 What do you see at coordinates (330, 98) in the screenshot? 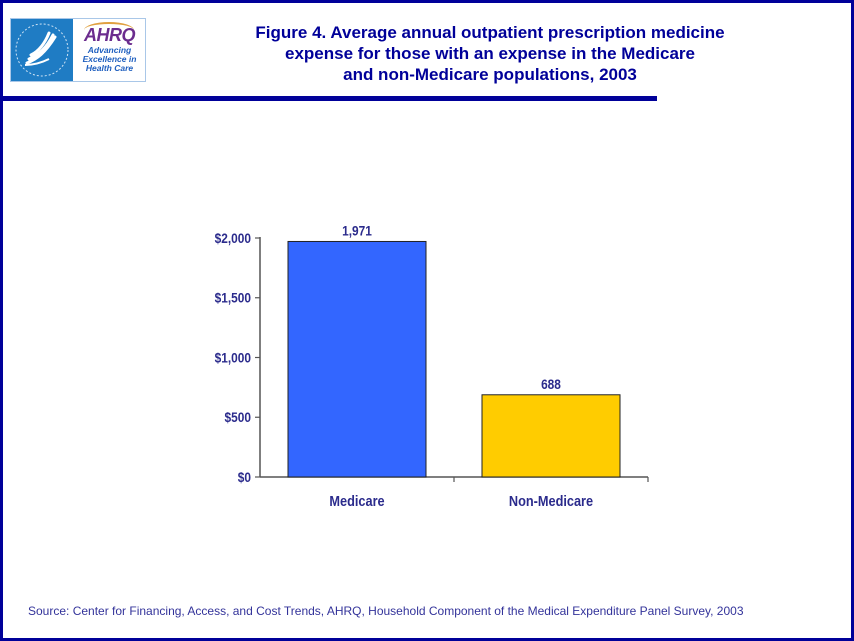
I see `title-underline` at bounding box center [330, 98].